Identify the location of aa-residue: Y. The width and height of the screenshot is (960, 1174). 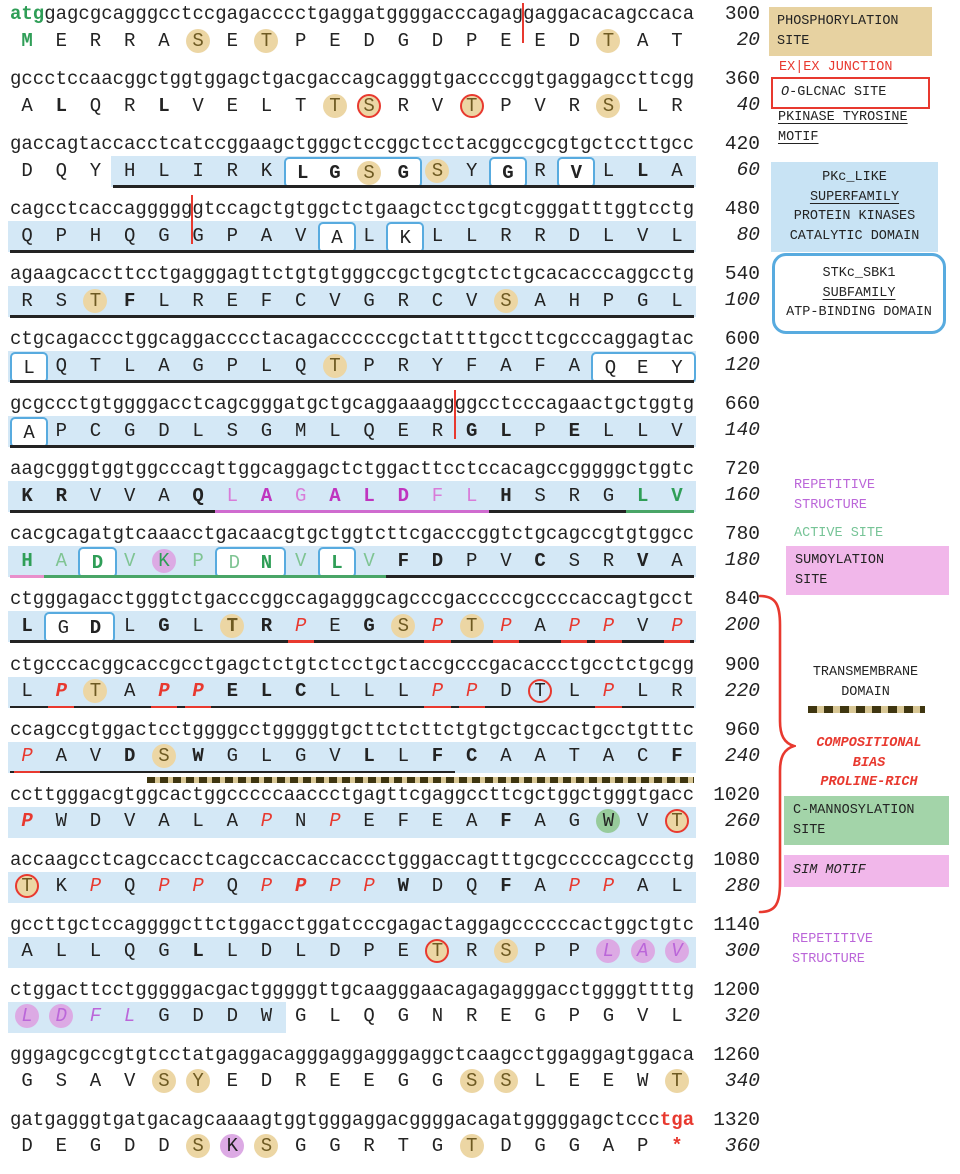
(472, 170).